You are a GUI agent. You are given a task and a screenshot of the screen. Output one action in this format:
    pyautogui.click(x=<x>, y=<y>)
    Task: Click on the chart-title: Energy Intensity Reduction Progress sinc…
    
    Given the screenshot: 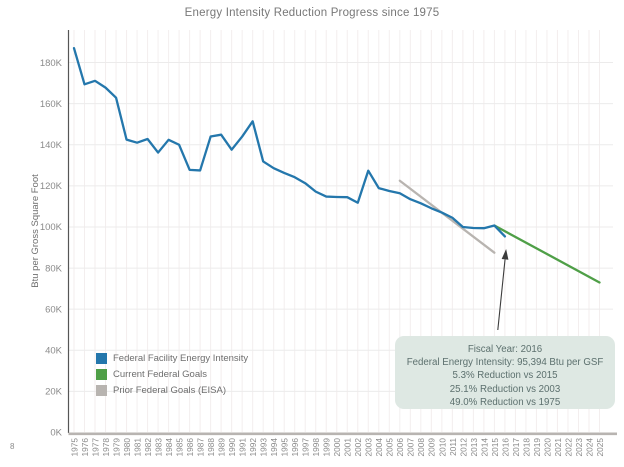 What is the action you would take?
    pyautogui.click(x=312, y=13)
    